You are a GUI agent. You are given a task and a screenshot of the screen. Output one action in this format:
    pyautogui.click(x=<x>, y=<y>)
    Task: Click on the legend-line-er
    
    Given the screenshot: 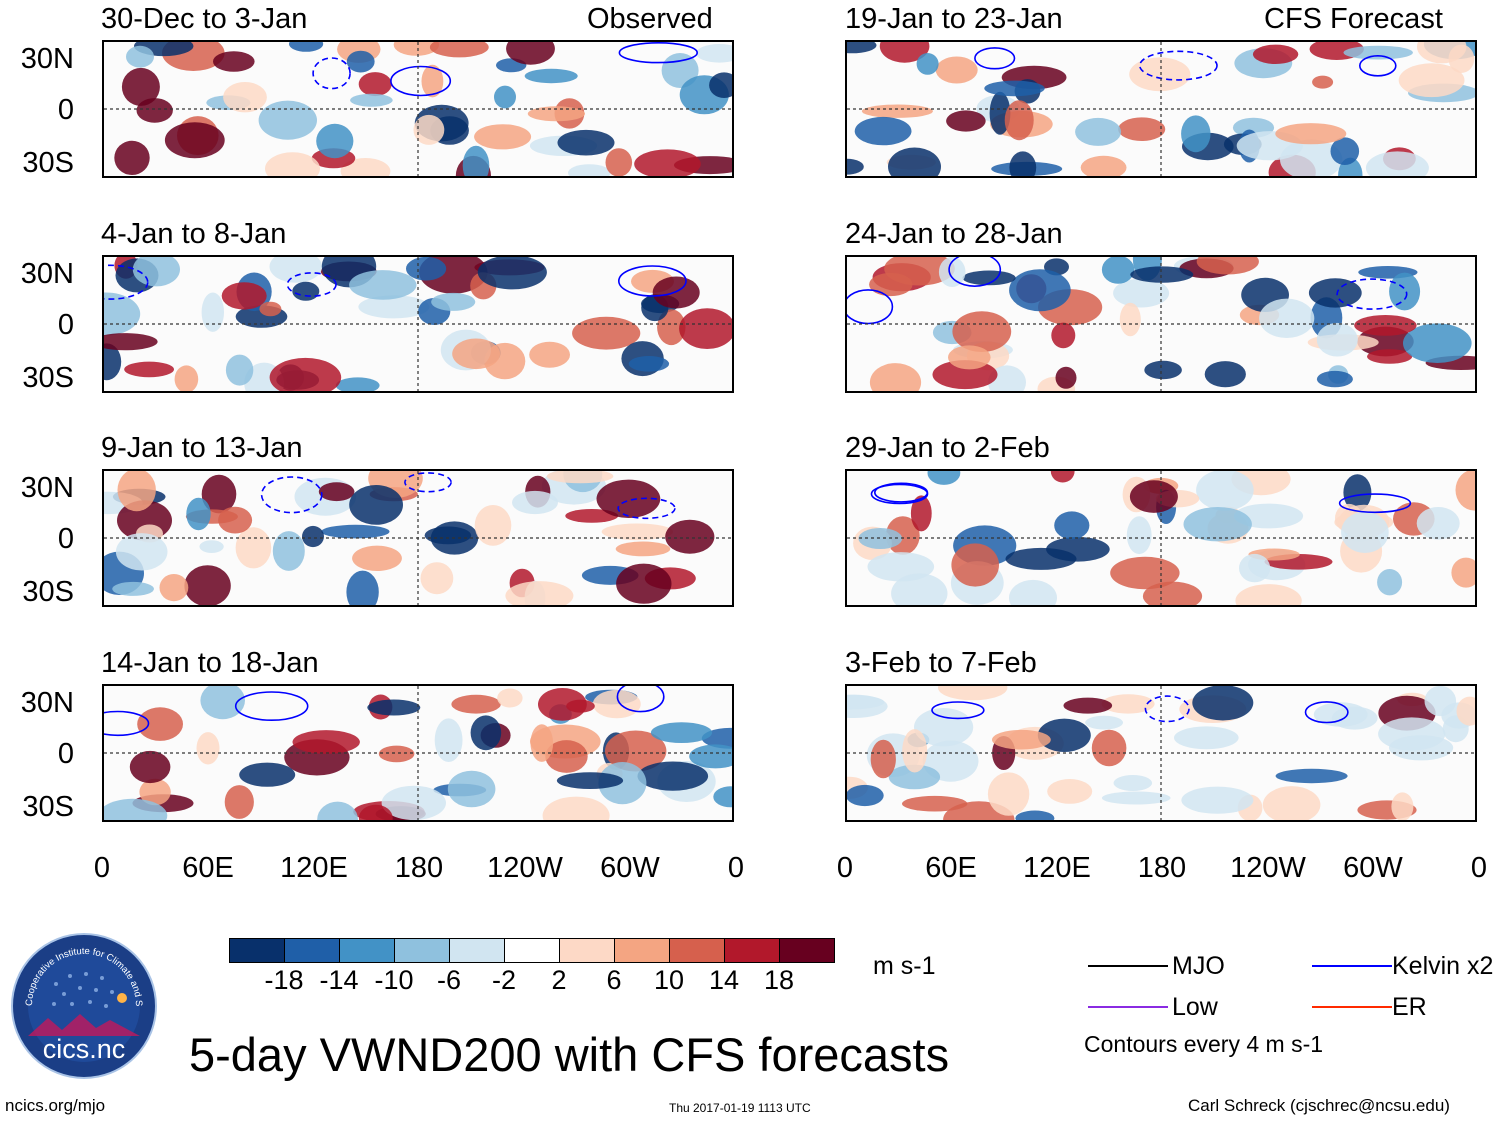 What is the action you would take?
    pyautogui.click(x=1352, y=1007)
    